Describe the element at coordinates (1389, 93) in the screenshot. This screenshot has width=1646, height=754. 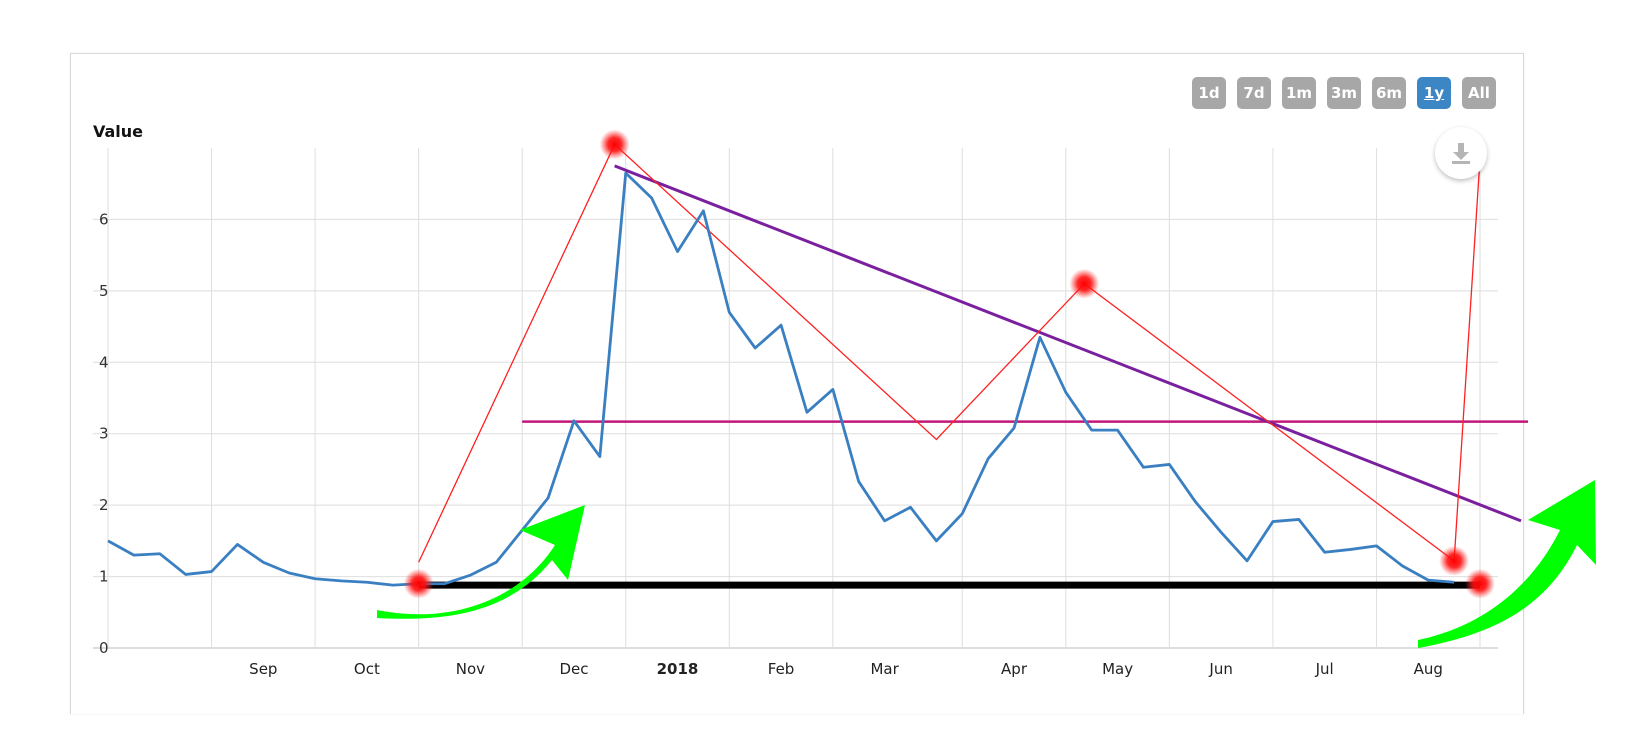
I see `range-button-6m: 6m` at that location.